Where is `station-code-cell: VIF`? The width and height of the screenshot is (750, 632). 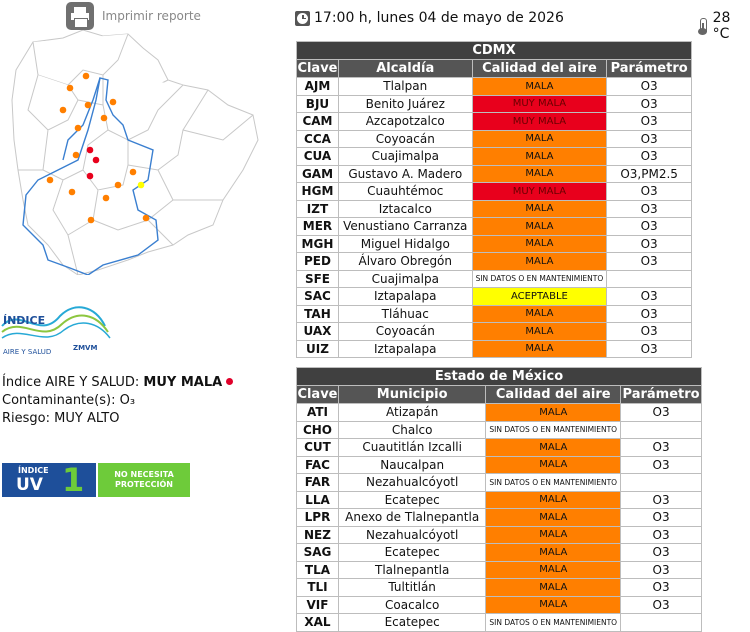
station-code-cell: VIF is located at coordinates (317, 604).